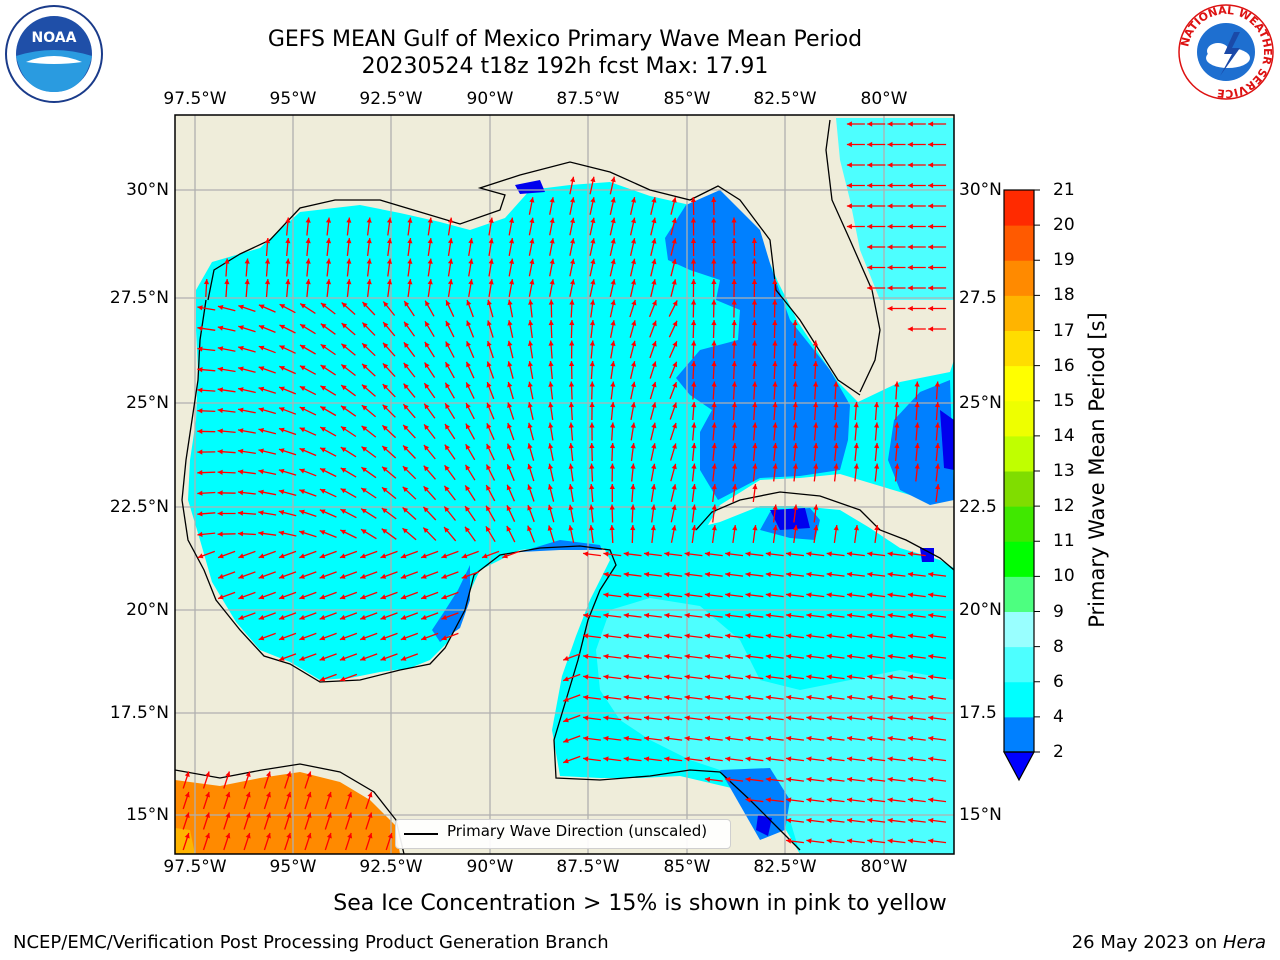 This screenshot has width=1280, height=960. What do you see at coordinates (139, 298) in the screenshot?
I see `lat-tick-left: 27.5°N` at bounding box center [139, 298].